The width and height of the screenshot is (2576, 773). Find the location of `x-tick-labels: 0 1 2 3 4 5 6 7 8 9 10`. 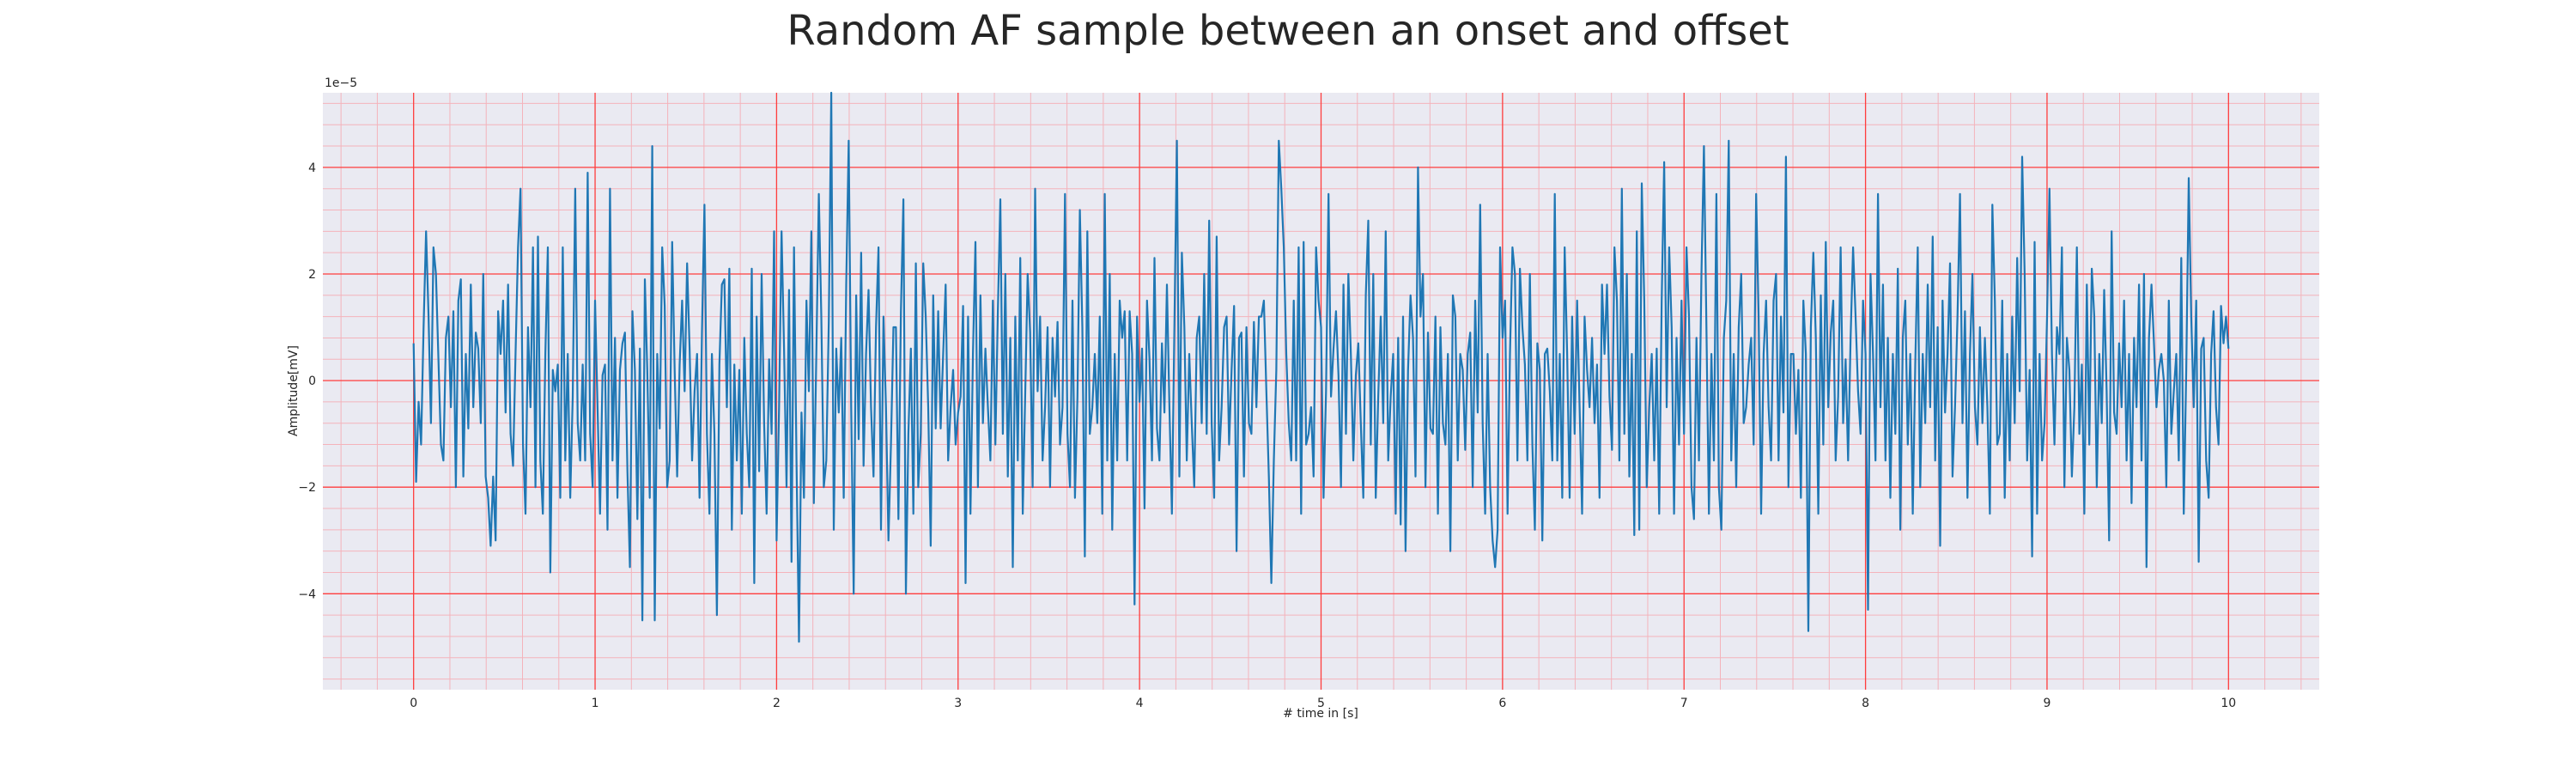

x-tick-labels: 0 1 2 3 4 5 6 7 8 9 10 is located at coordinates (1323, 703).